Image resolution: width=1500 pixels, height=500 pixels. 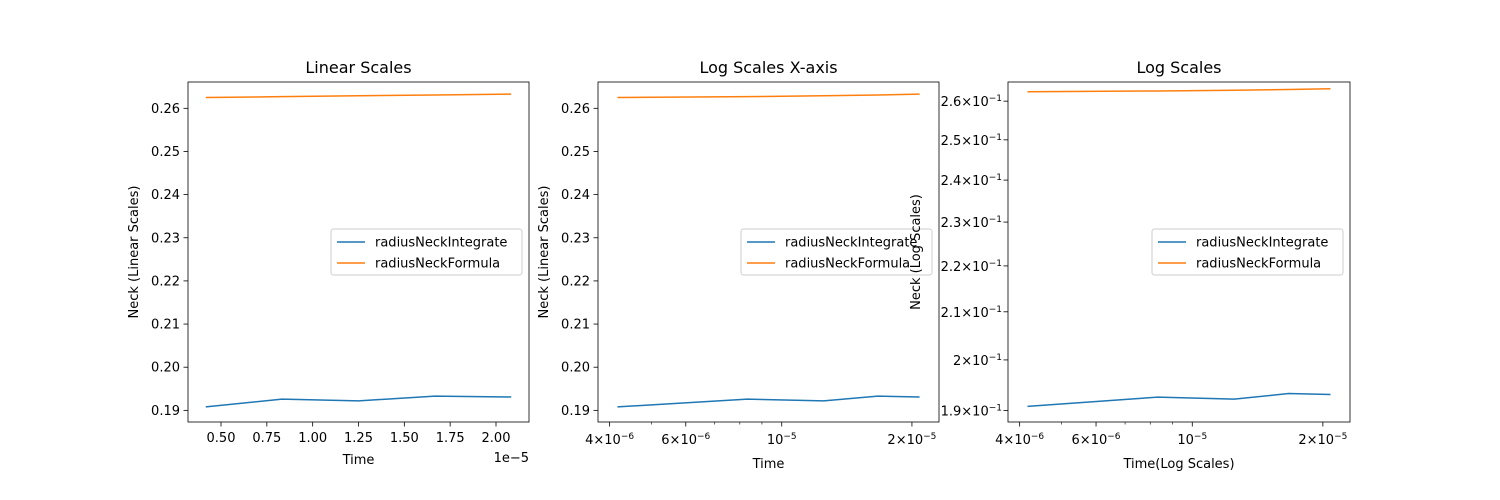 I want to click on y-tick-label: 2.3×10⁻¹, so click(x=971, y=223).